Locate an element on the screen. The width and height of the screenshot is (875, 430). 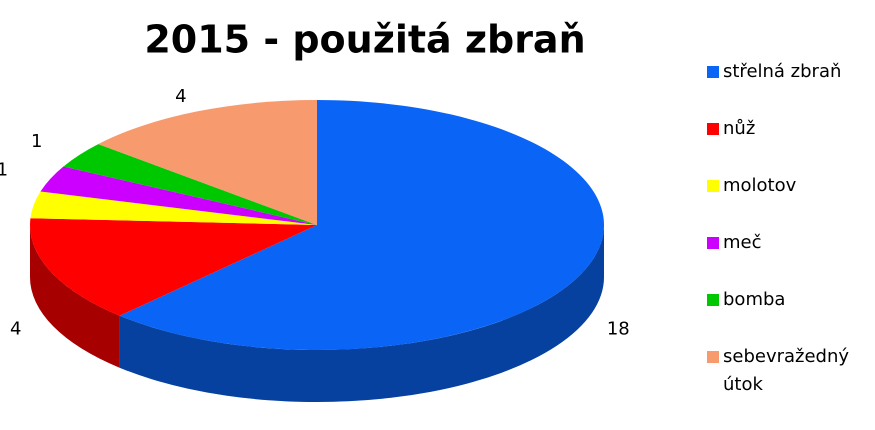
slice-side-shade is located at coordinates (75, 296).